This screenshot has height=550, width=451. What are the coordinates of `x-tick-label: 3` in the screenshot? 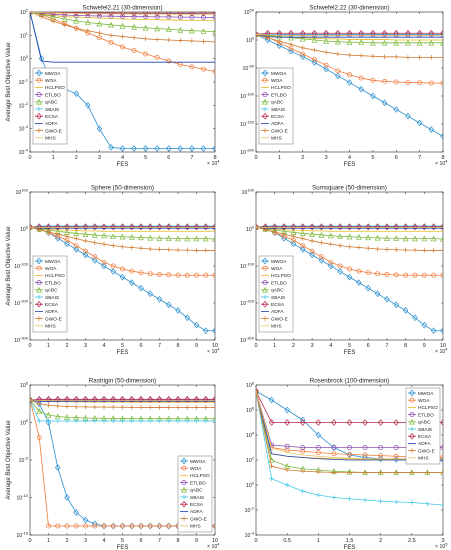 It's located at (85, 346).